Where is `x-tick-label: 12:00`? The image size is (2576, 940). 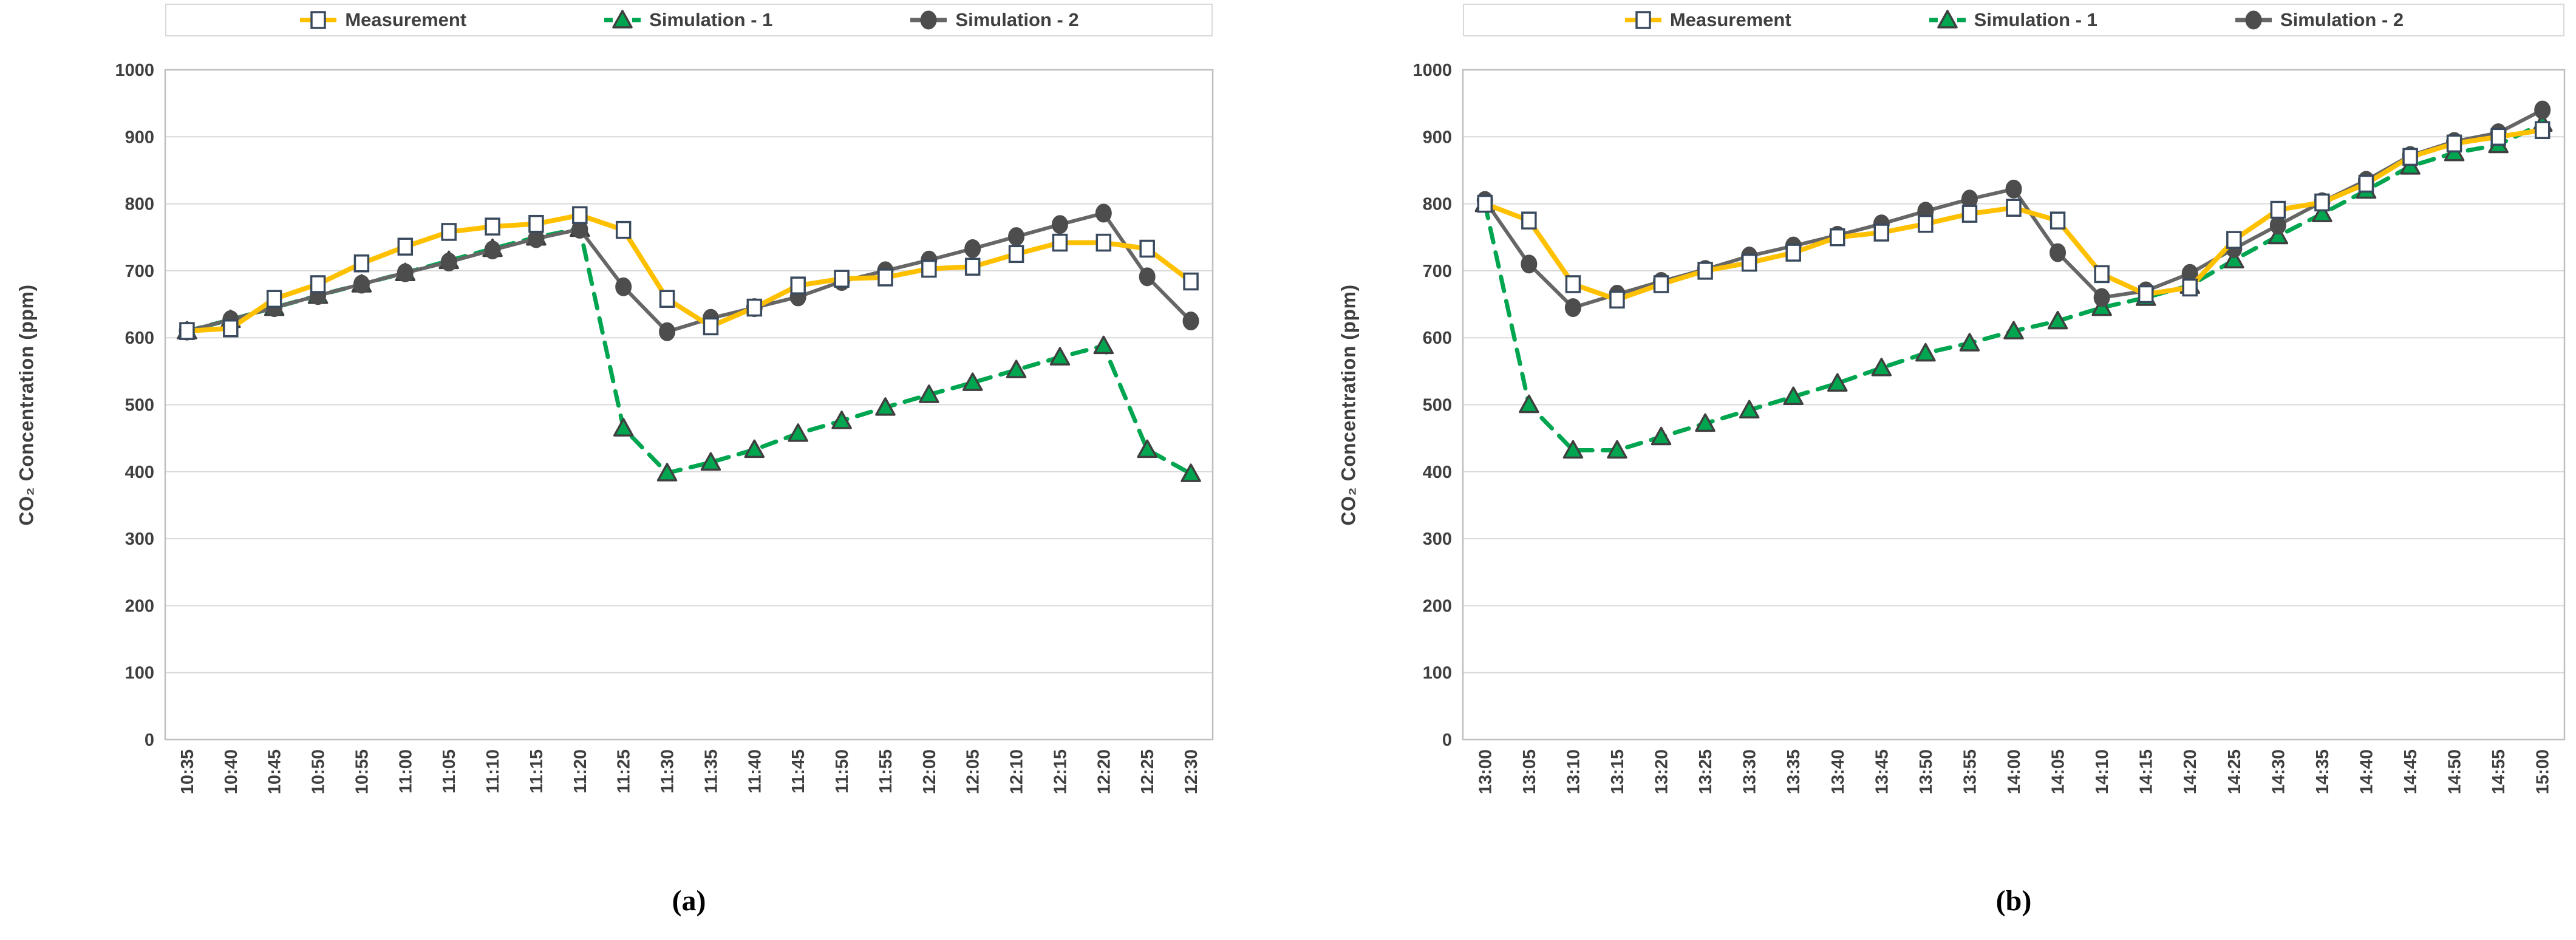
x-tick-label: 12:00 is located at coordinates (930, 772).